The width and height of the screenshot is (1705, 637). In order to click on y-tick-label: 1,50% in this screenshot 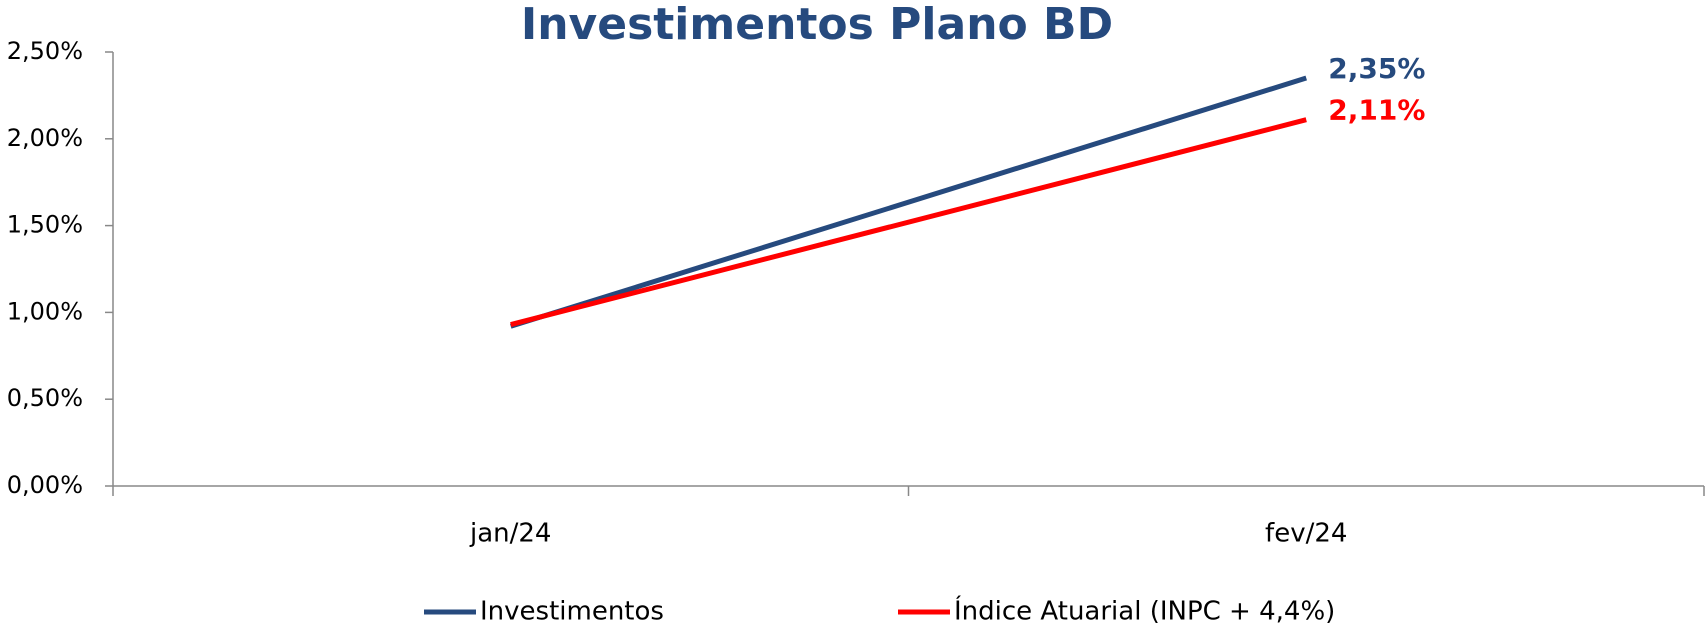, I will do `click(45, 225)`.